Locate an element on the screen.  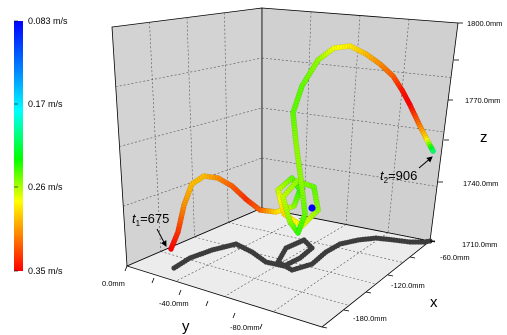
colorbar-tick-label-0: 0.083 m/s is located at coordinates (48, 21).